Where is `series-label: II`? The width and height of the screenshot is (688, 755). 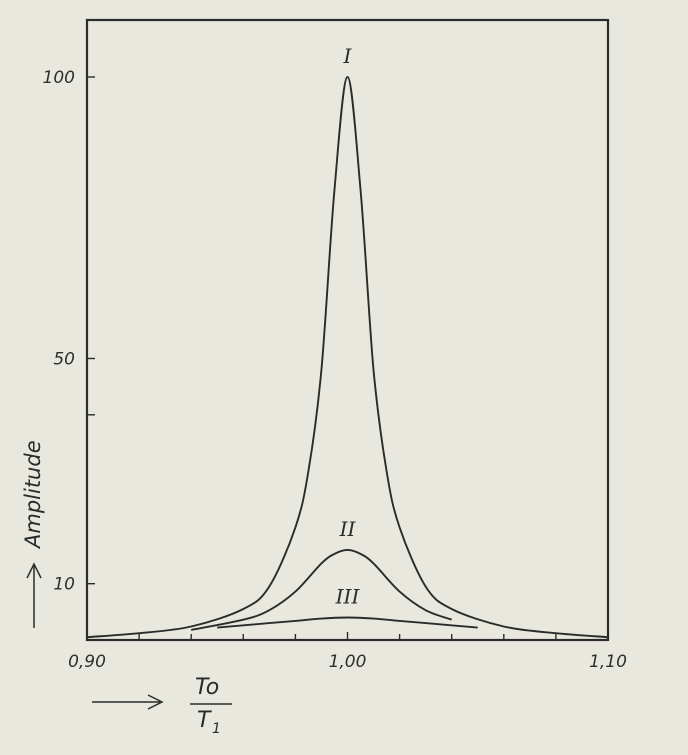 series-label: II is located at coordinates (348, 529).